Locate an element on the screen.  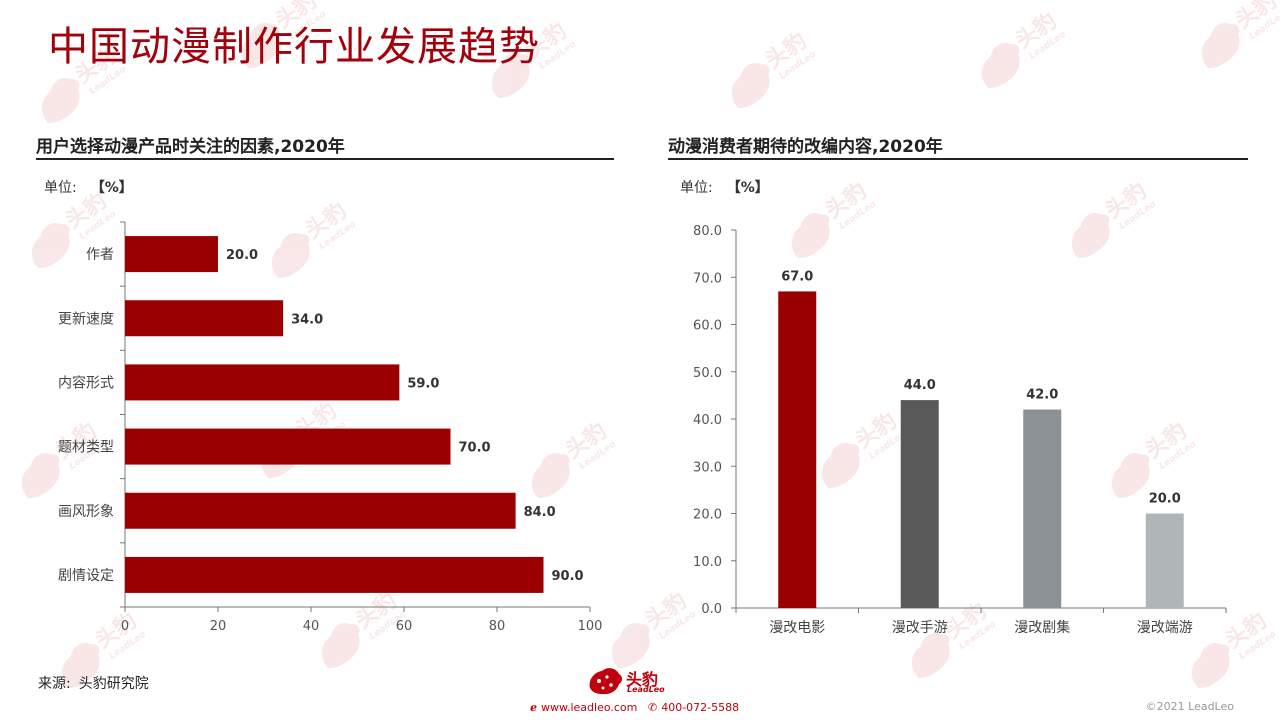
x-tick-label: 80 is located at coordinates (497, 626).